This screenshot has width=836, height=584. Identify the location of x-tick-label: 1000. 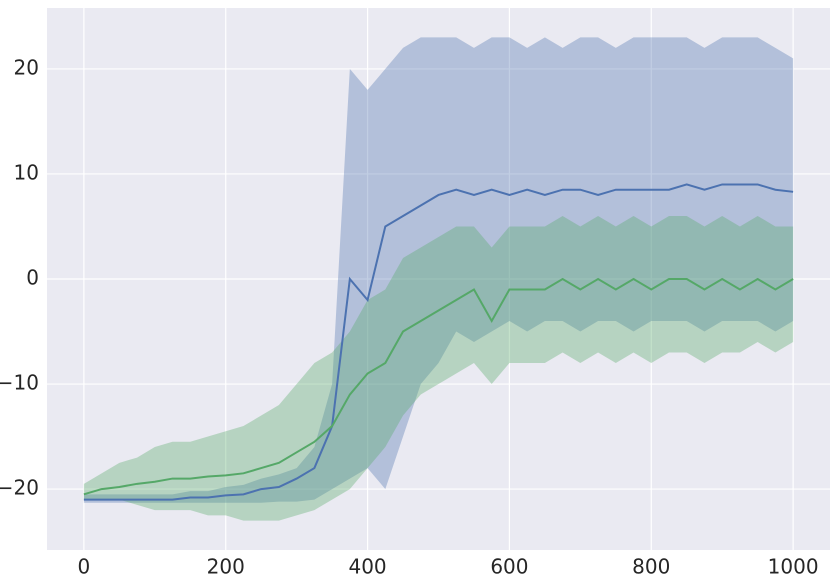
(793, 567).